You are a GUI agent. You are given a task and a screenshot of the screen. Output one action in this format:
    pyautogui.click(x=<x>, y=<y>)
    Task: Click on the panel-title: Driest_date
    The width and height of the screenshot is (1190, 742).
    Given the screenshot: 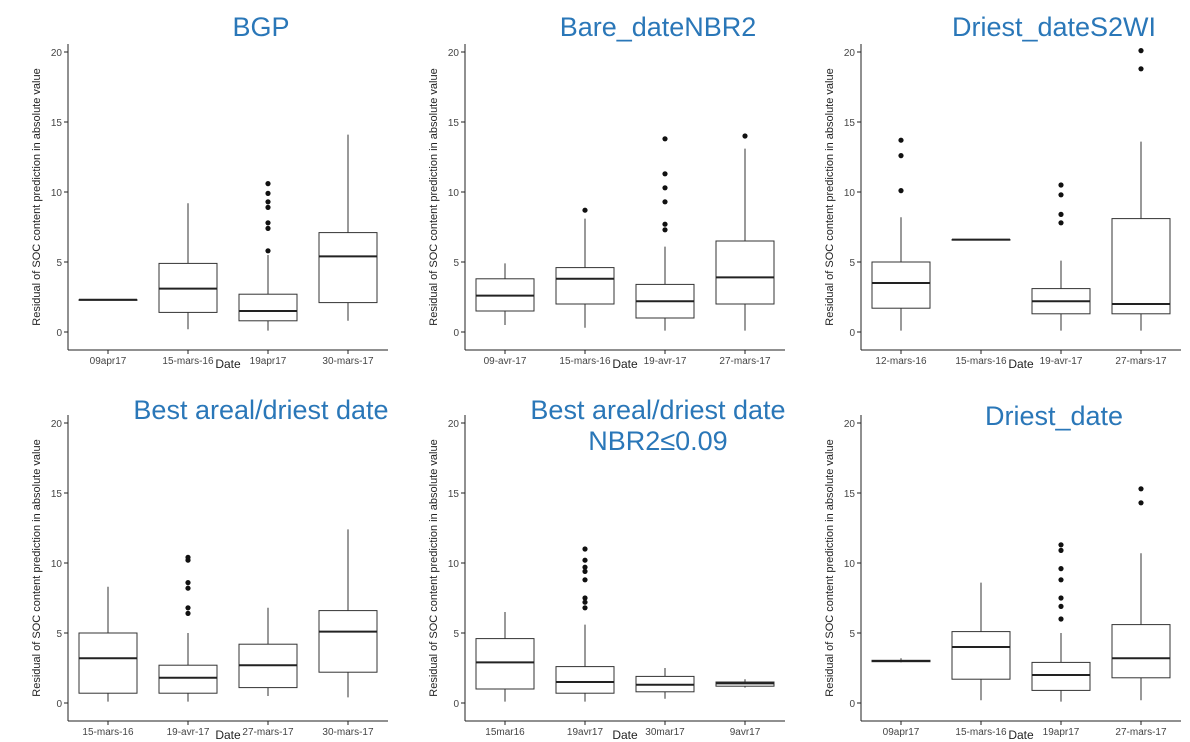 What is the action you would take?
    pyautogui.click(x=1054, y=416)
    